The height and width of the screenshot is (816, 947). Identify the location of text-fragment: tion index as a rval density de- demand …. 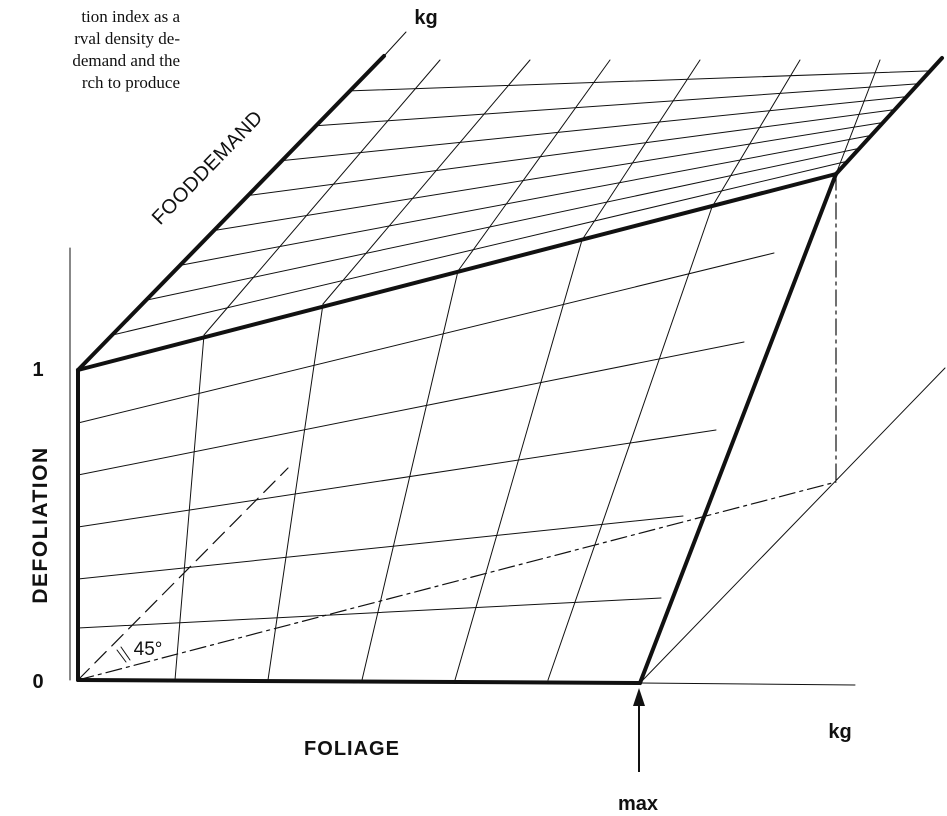
(90, 50).